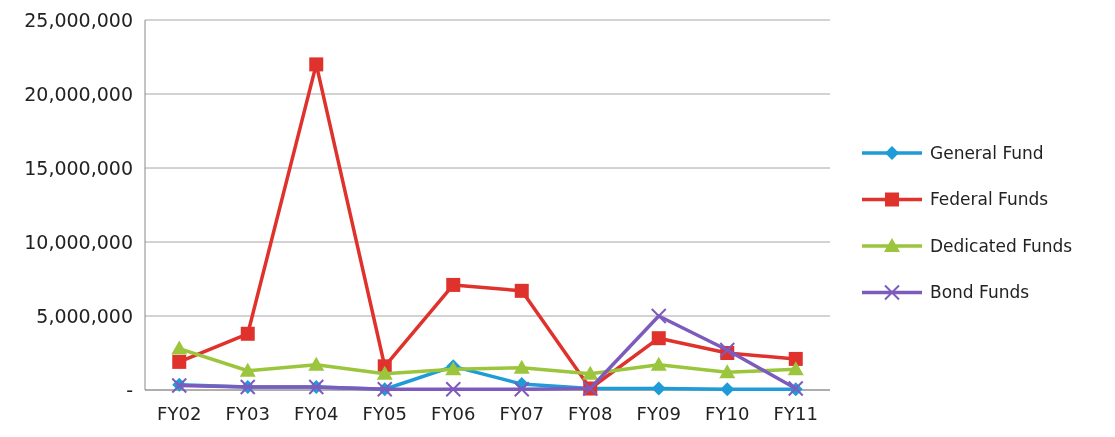 The width and height of the screenshot is (1115, 437). I want to click on x-tick-label: FY07, so click(521, 413).